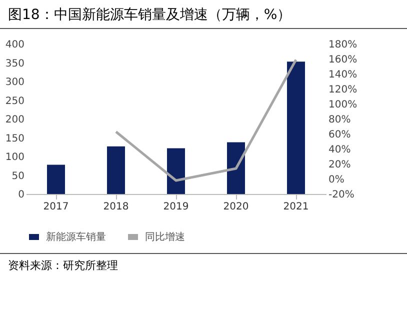  Describe the element at coordinates (341, 195) in the screenshot. I see `y2-tick-label: -20%` at that location.